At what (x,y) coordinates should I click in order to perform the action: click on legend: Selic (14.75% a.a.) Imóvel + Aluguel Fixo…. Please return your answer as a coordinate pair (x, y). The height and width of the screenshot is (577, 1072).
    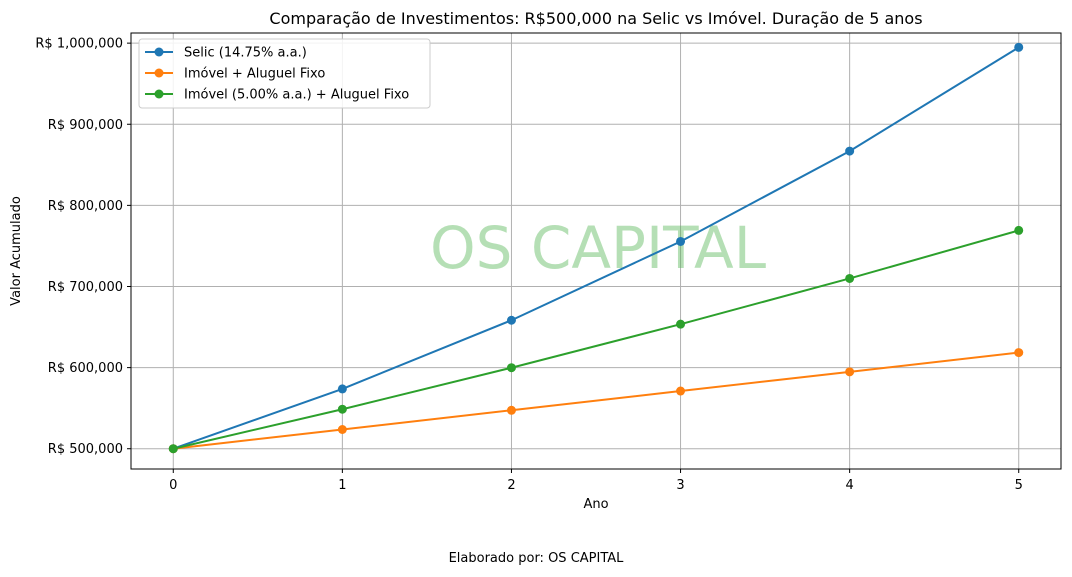
    Looking at the image, I should click on (284, 73).